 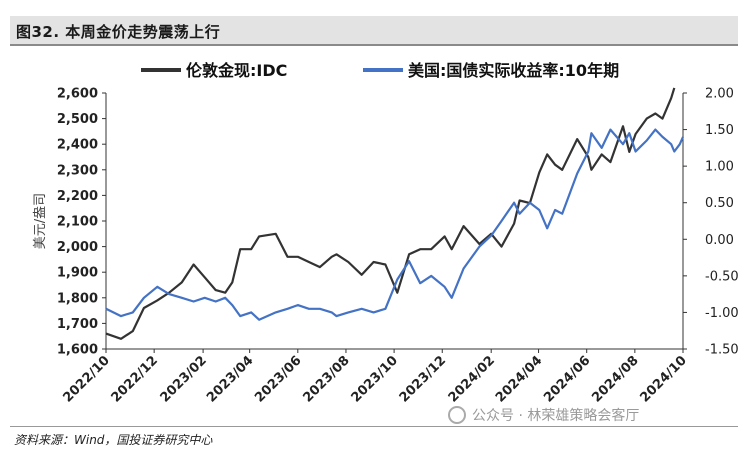 I want to click on left-tick-label: 2,500, so click(x=77, y=119).